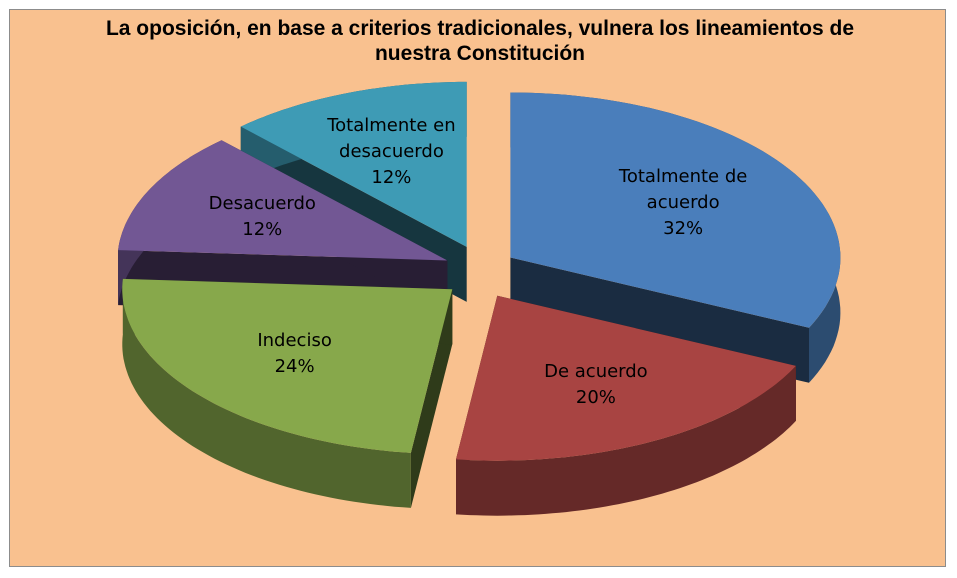 The image size is (957, 578). I want to click on value-label: 32%, so click(683, 228).